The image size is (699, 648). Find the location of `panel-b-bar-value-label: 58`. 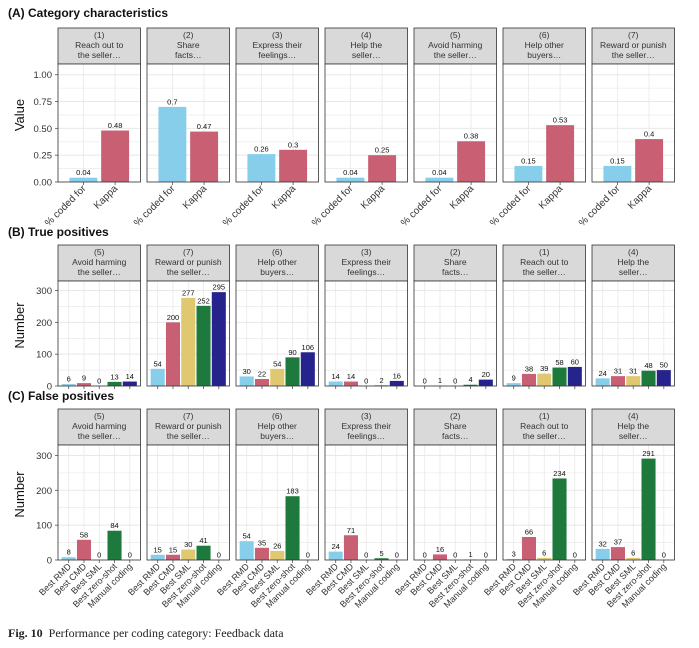

panel-b-bar-value-label: 58 is located at coordinates (559, 362).